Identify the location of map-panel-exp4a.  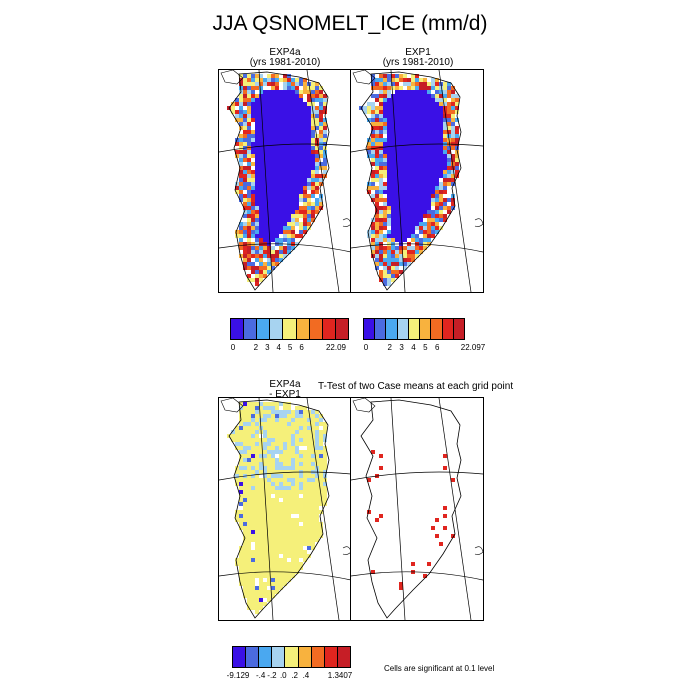
(285, 181).